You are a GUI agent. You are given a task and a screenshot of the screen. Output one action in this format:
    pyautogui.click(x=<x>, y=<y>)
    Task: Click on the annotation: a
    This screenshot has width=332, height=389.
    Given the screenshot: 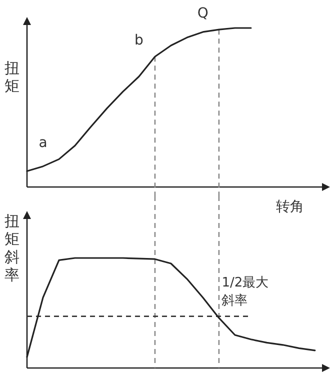 What is the action you would take?
    pyautogui.click(x=43, y=143)
    